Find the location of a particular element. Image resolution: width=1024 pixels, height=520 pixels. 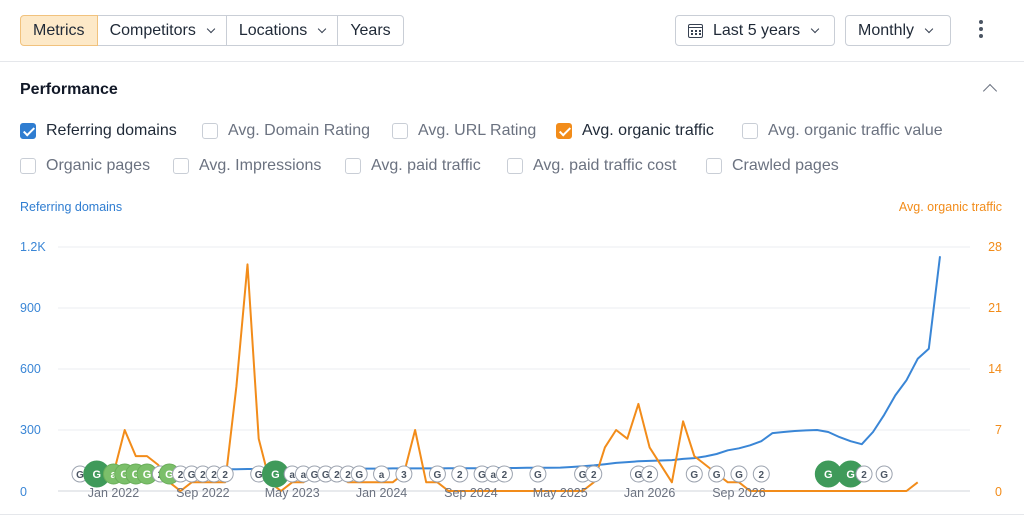

metric-organic-pages: Organic pages is located at coordinates (85, 166).